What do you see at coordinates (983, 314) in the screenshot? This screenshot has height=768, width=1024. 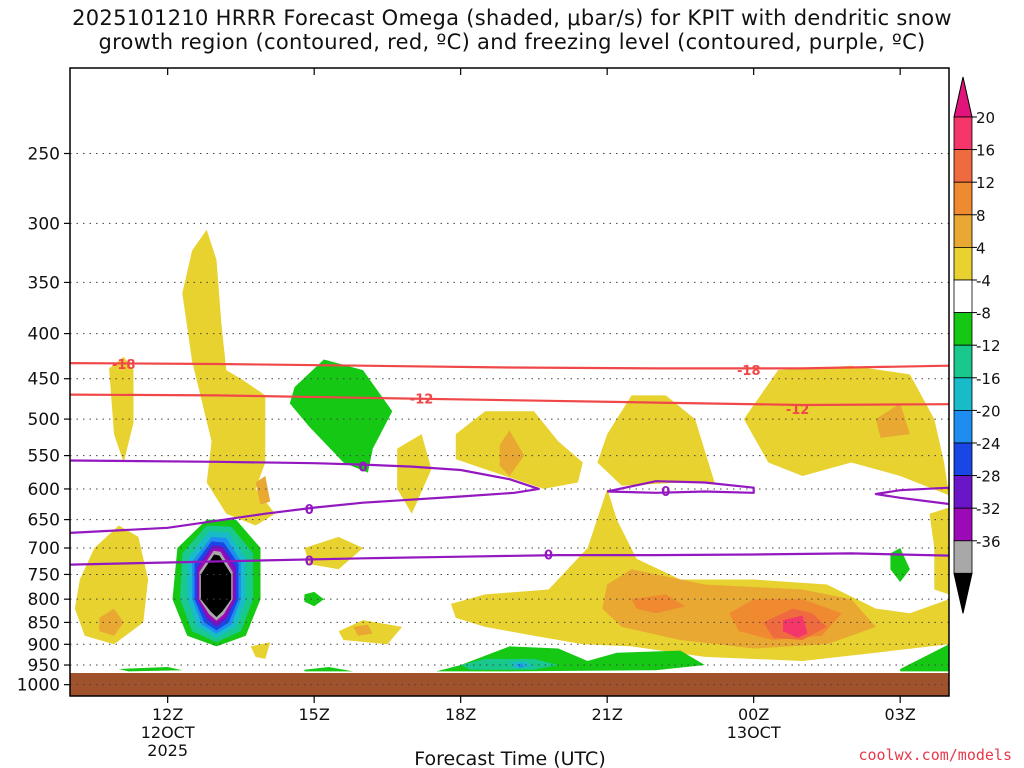 I see `colorbar-label--8: -8` at bounding box center [983, 314].